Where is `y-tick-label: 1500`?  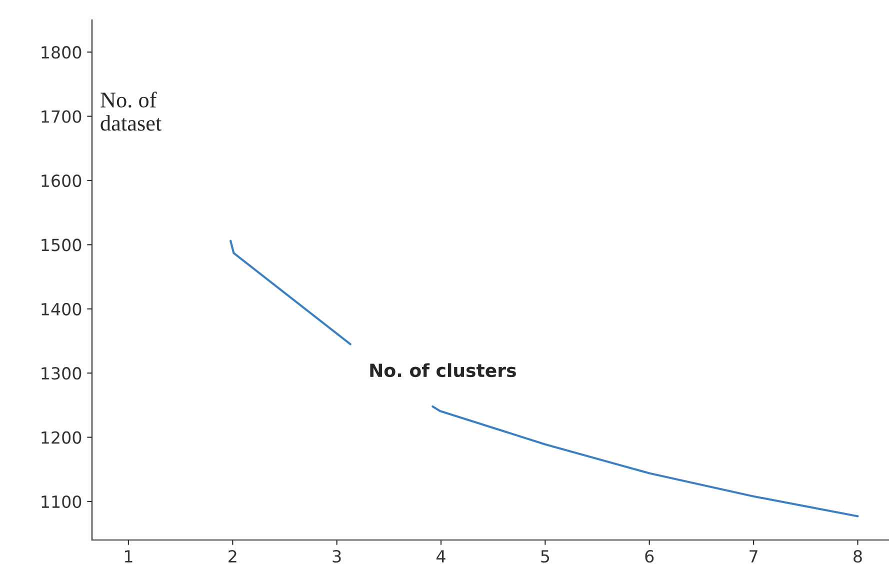
y-tick-label: 1500 is located at coordinates (62, 245).